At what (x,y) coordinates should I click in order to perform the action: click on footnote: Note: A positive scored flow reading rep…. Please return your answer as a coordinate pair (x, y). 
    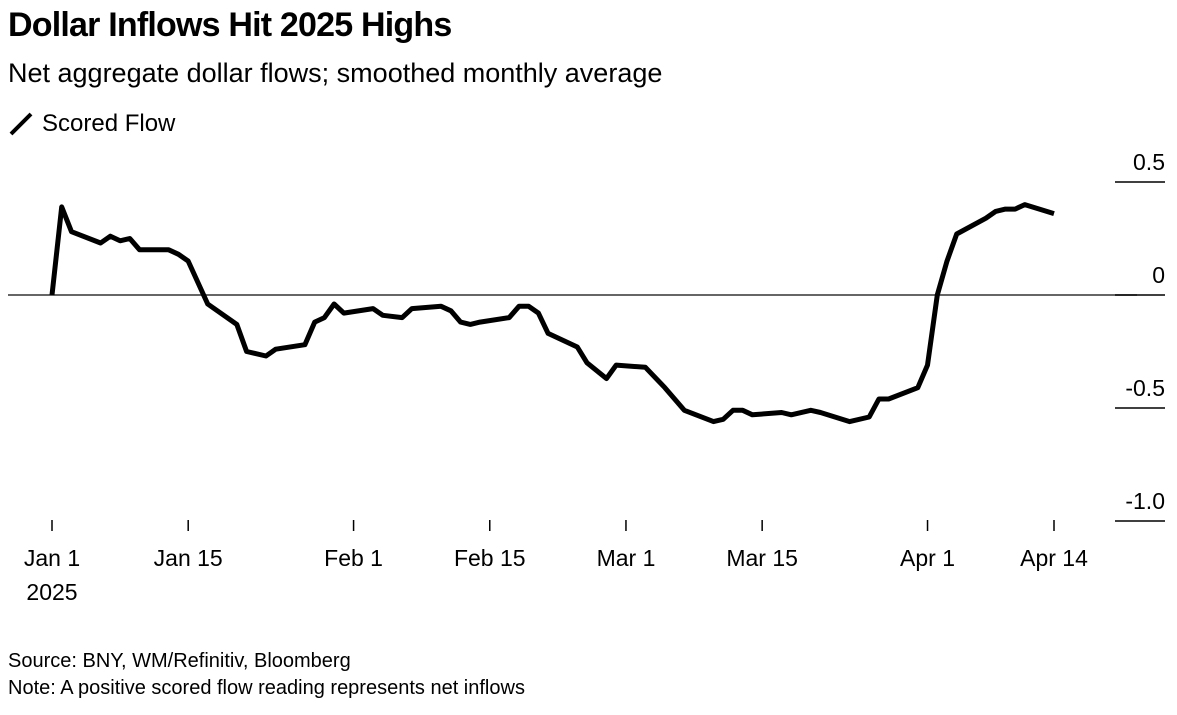
    Looking at the image, I should click on (266, 688).